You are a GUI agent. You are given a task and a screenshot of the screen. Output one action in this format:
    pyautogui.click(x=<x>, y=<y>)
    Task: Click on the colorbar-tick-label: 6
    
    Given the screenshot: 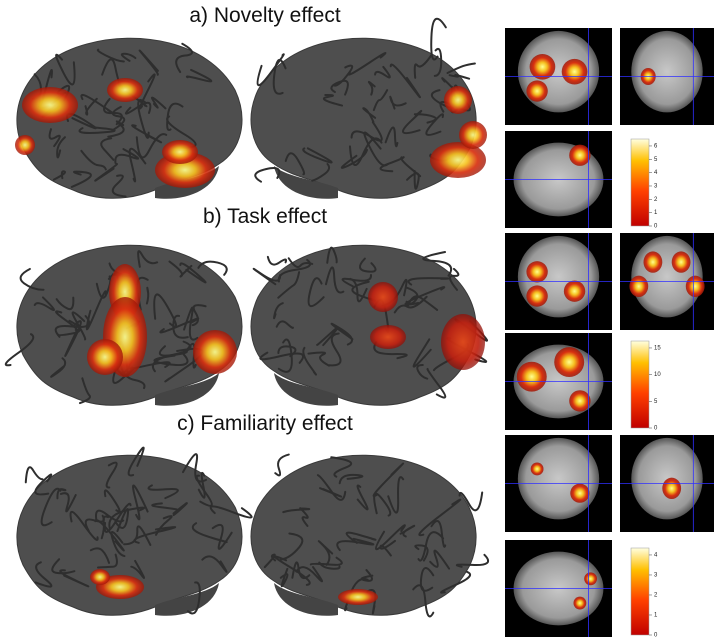 What is the action you would take?
    pyautogui.click(x=656, y=147)
    